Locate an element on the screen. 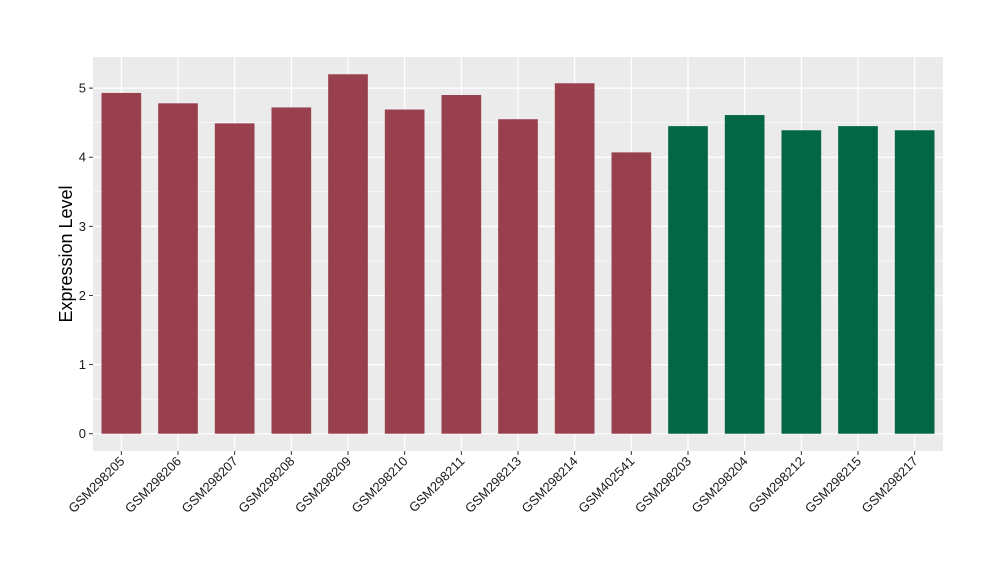  x-tick-label: GSM298212 is located at coordinates (776, 485).